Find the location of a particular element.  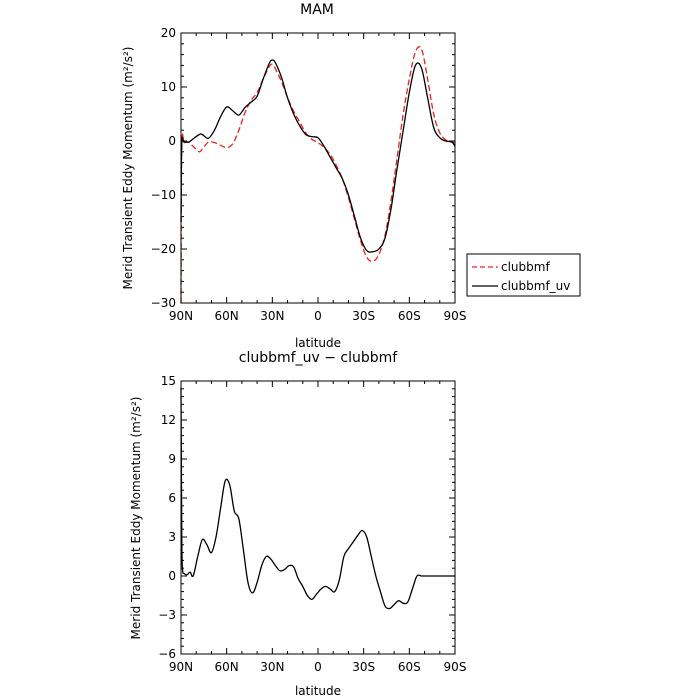

top-x-tick-label: 90N is located at coordinates (181, 316).